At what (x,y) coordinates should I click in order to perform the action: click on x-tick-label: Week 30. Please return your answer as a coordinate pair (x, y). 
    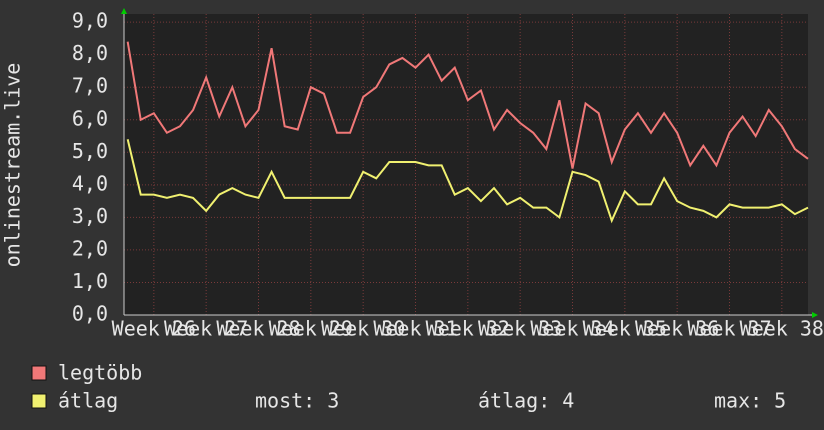
    Looking at the image, I should click on (363, 329).